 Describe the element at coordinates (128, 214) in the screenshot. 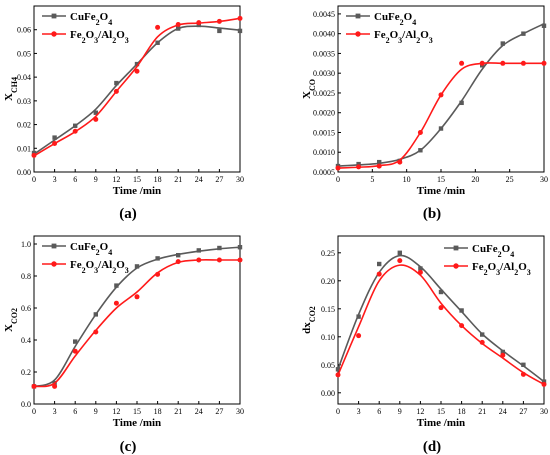

I see `panel-label: (a)` at that location.